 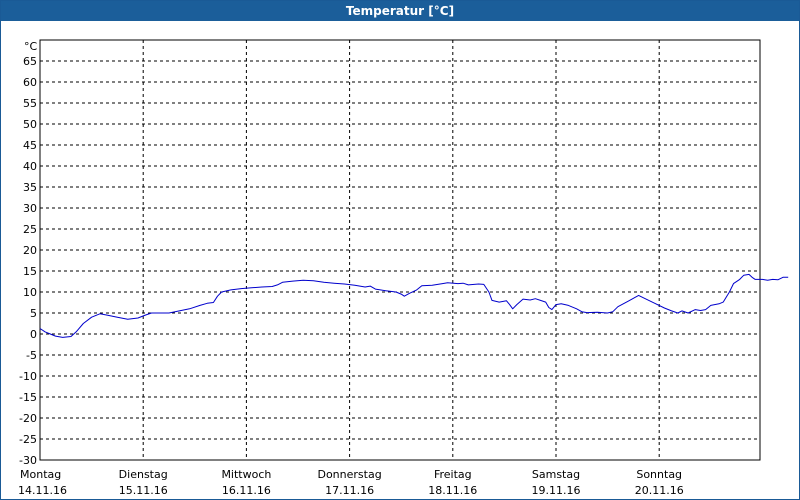 I want to click on x-tick-day: Sonntag, so click(x=659, y=474).